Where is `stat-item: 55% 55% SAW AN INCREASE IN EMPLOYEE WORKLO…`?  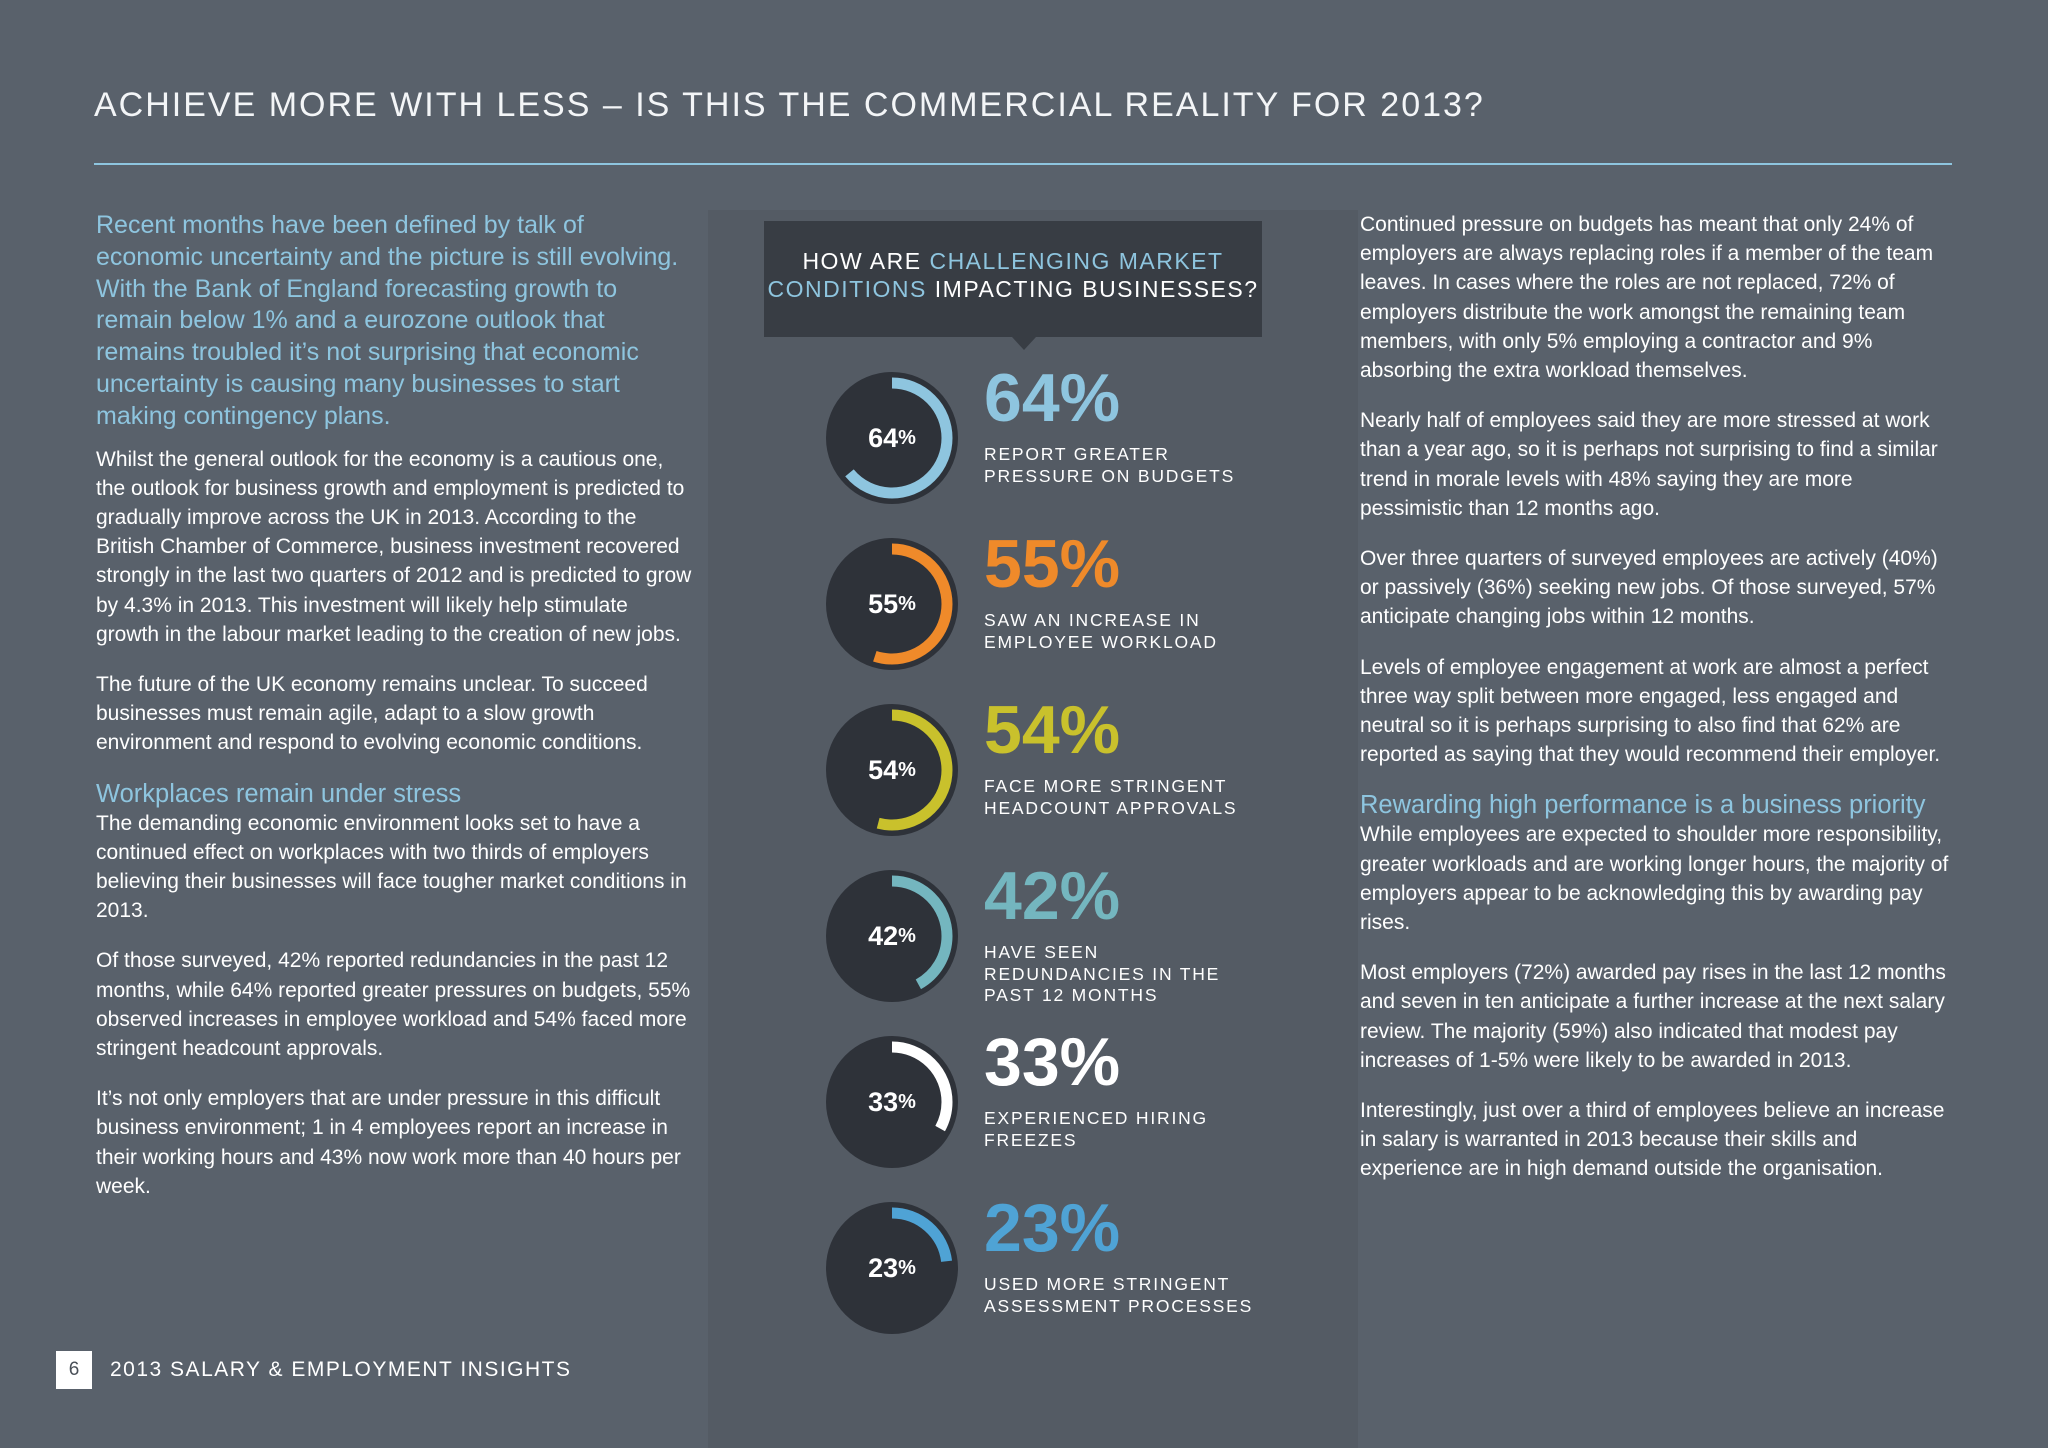
stat-item: 55% 55% SAW AN INCREASE IN EMPLOYEE WORKLO… is located at coordinates (1116, 603).